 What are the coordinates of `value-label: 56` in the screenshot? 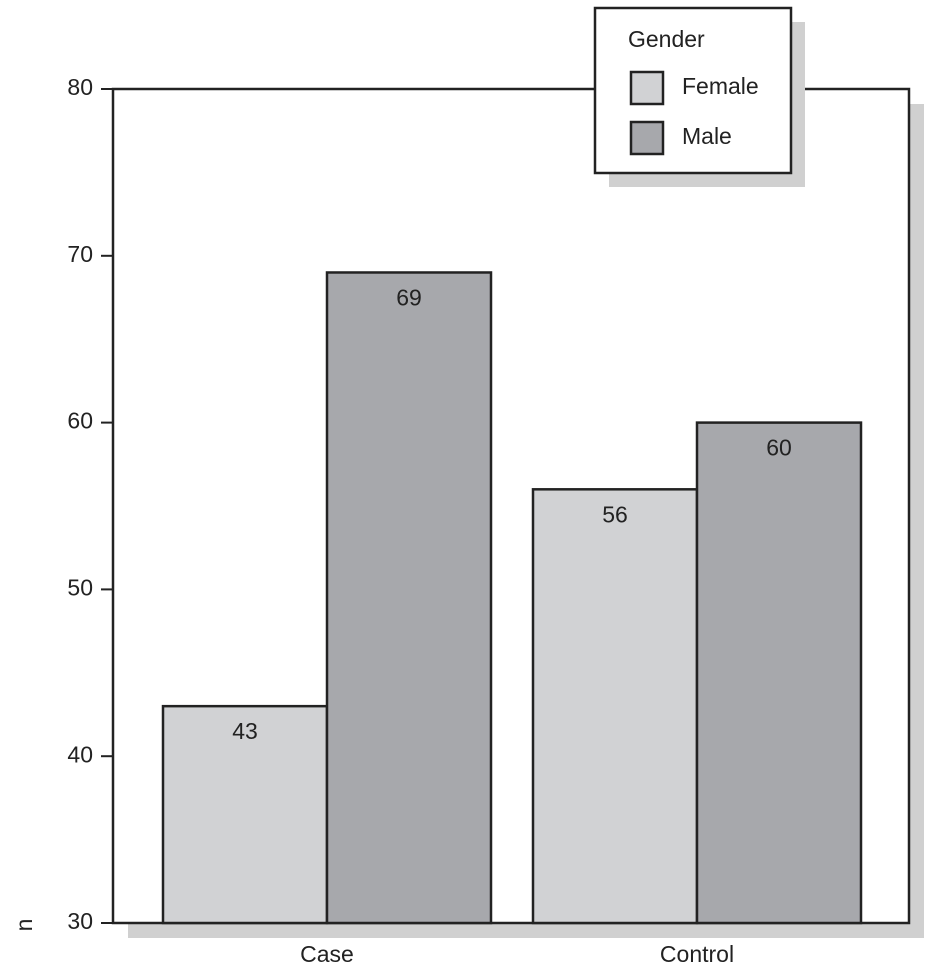 It's located at (615, 514).